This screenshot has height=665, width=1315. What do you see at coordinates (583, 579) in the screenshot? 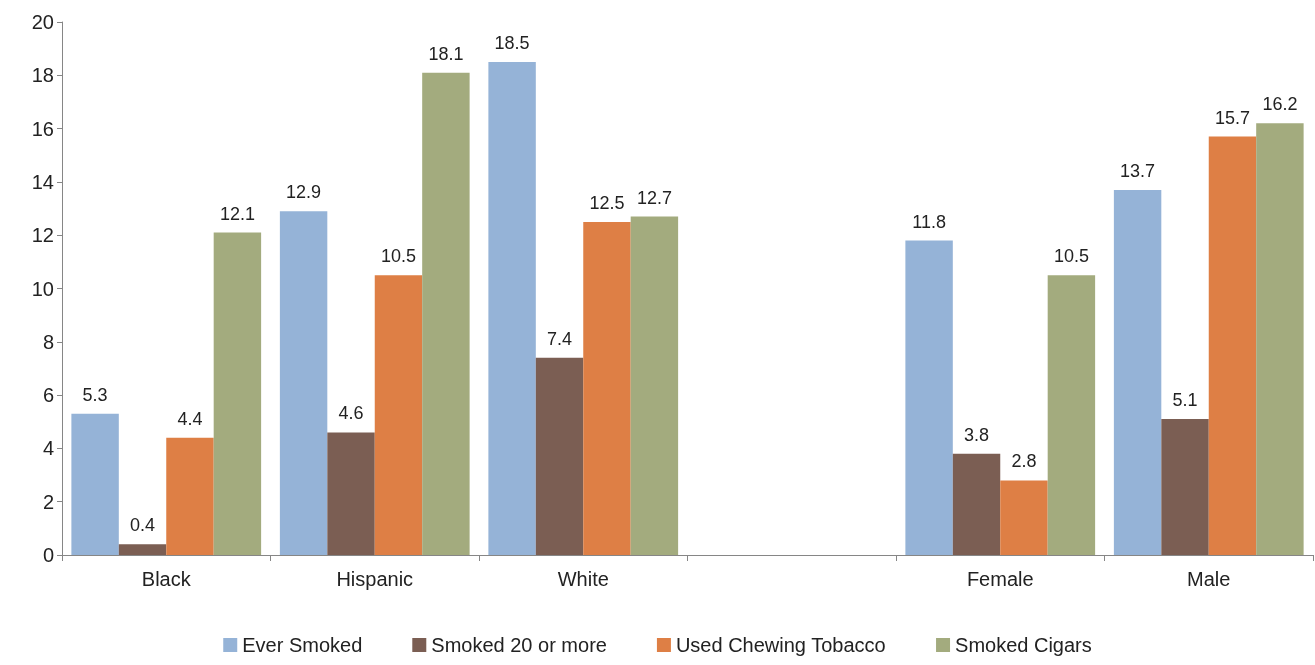
I see `x-tick-label: White` at bounding box center [583, 579].